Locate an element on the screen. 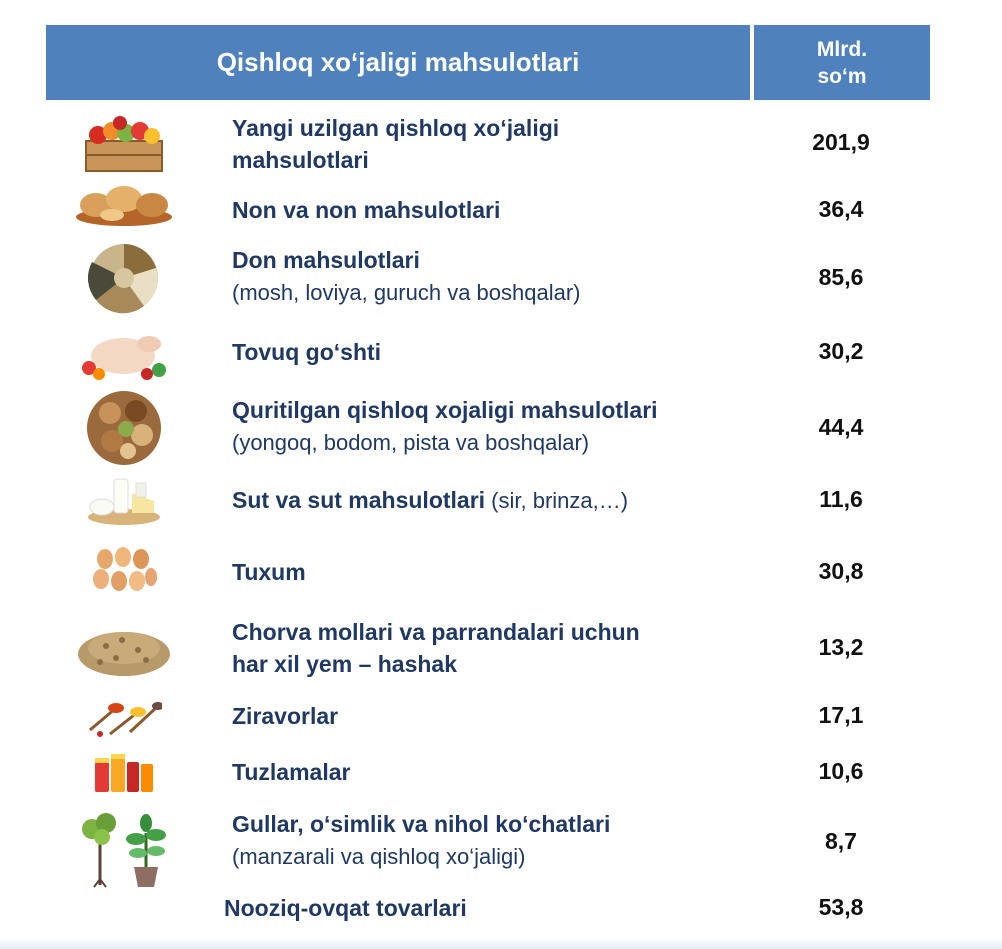  row-value: 201,9 is located at coordinates (841, 142).